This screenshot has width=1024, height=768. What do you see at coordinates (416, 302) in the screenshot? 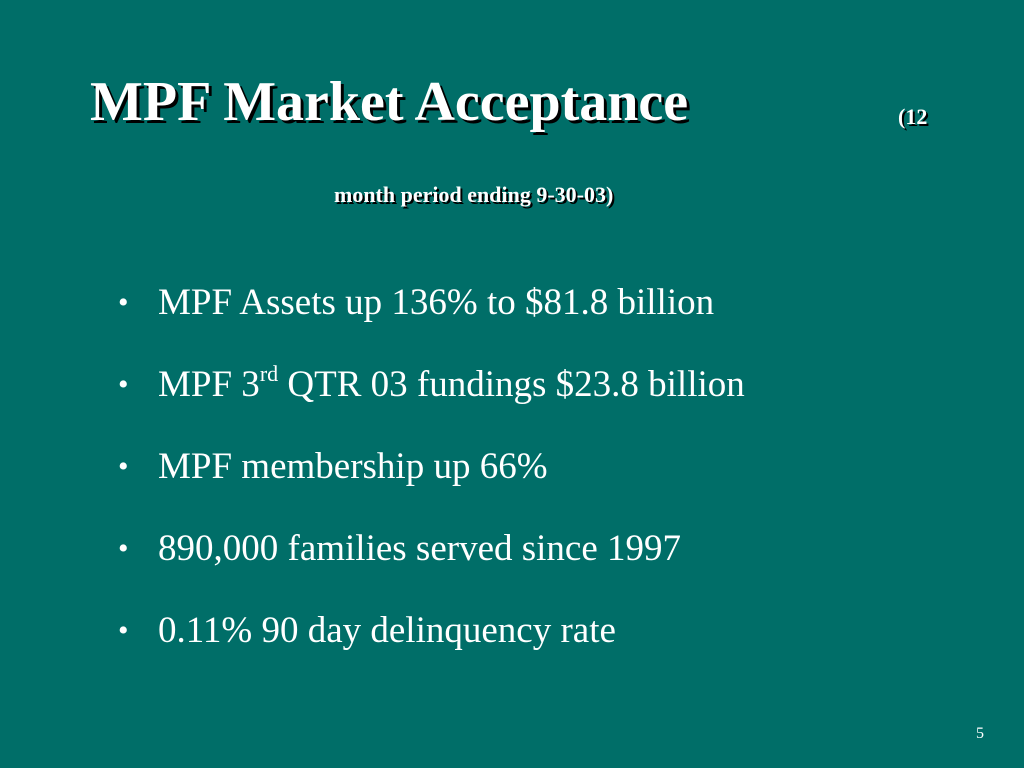
I see `bullet-item: • MPF Assets up 136% to $81.8 billion` at bounding box center [416, 302].